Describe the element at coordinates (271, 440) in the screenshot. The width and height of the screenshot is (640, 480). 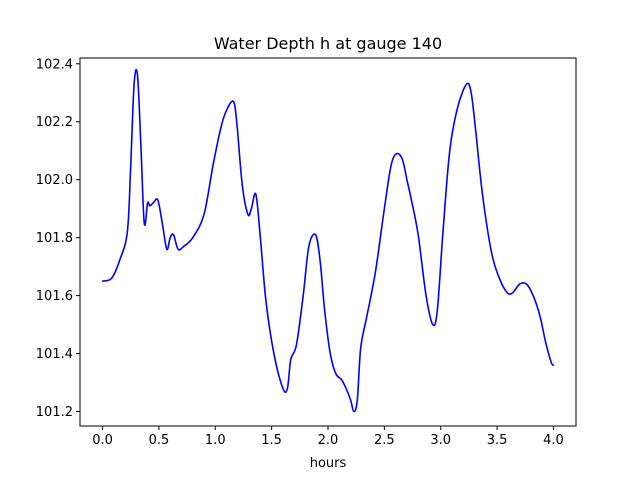
I see `x-tick-label: 1.5` at that location.